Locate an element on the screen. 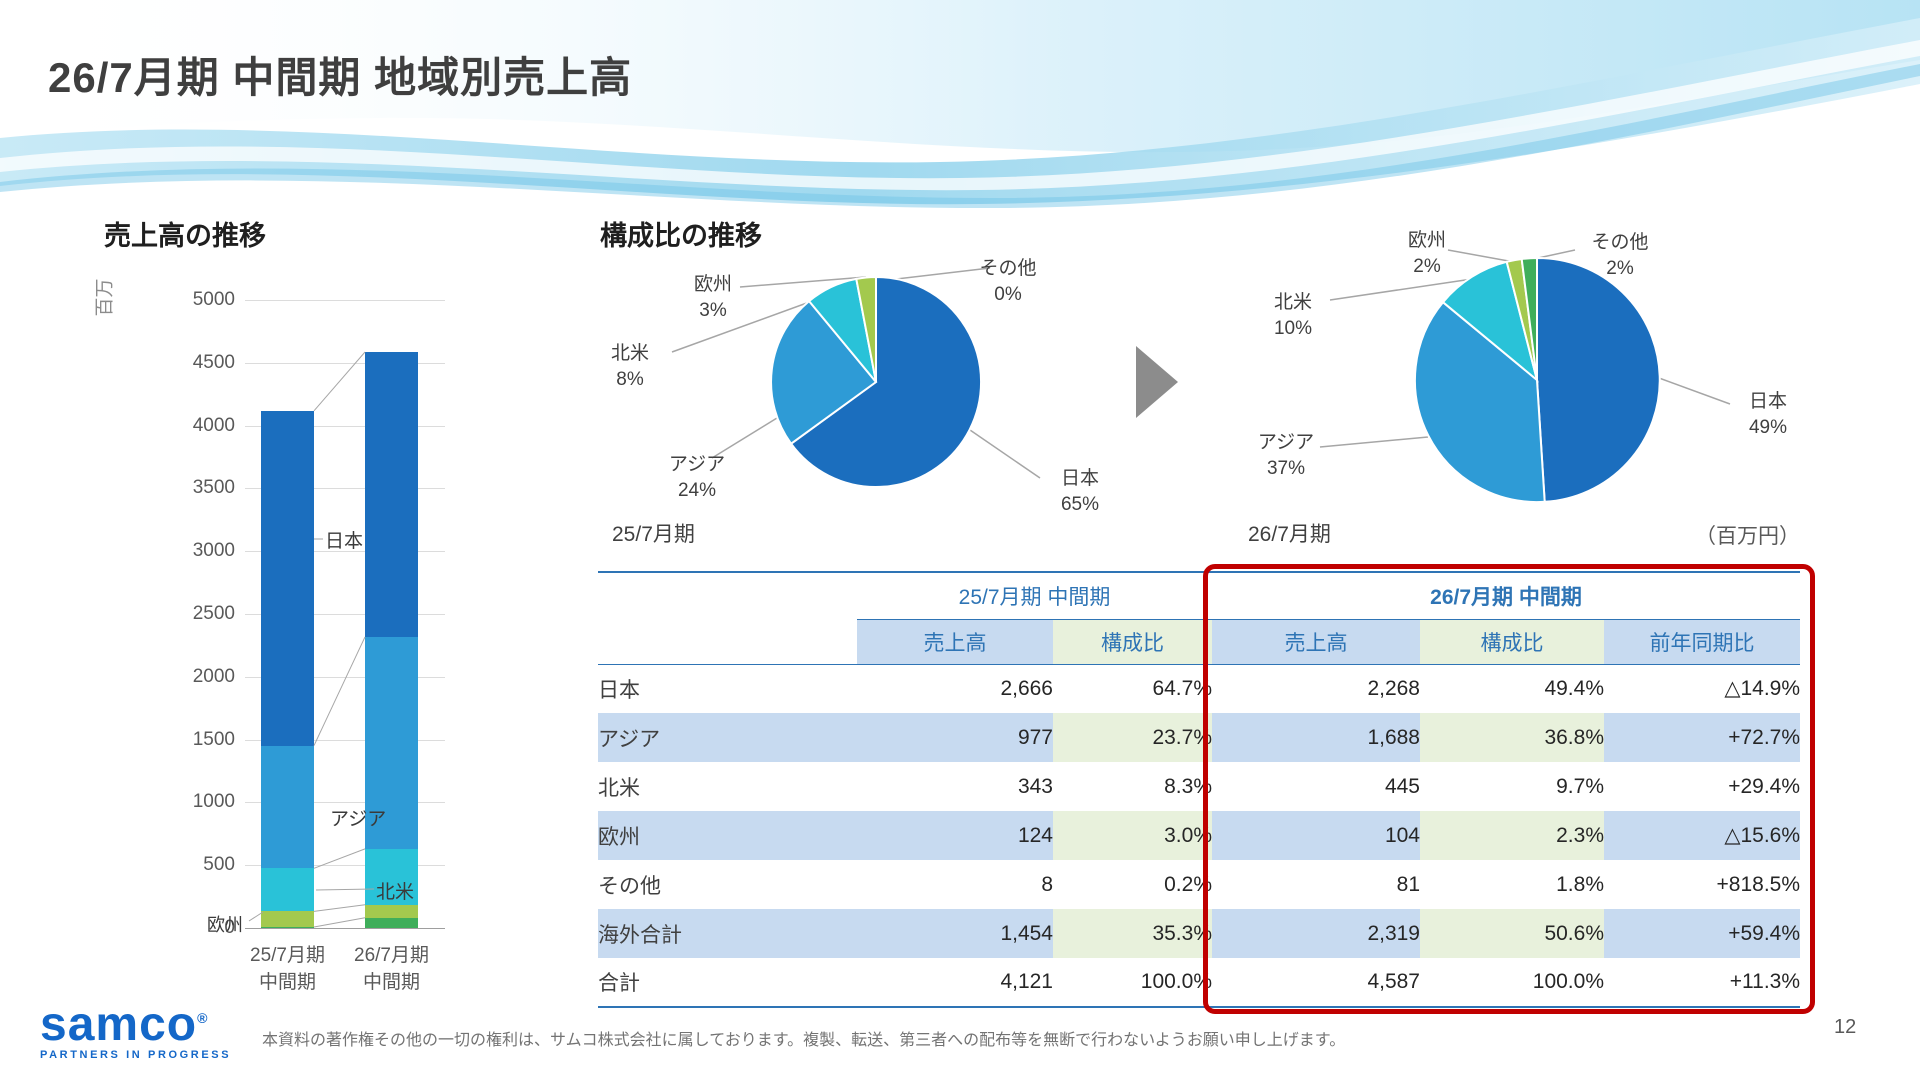 The image size is (1920, 1080). pie1-label-other-pct: 0% is located at coordinates (1008, 294).